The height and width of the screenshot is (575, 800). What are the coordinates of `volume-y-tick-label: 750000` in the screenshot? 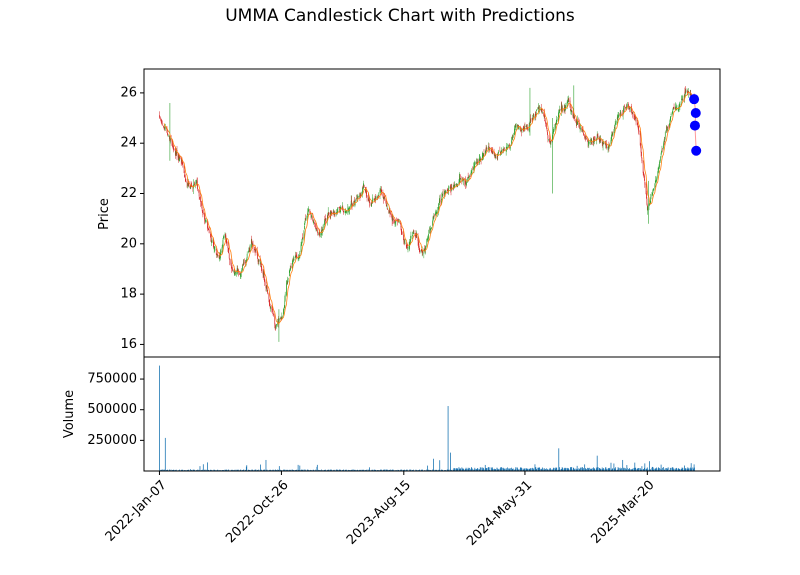 It's located at (112, 379).